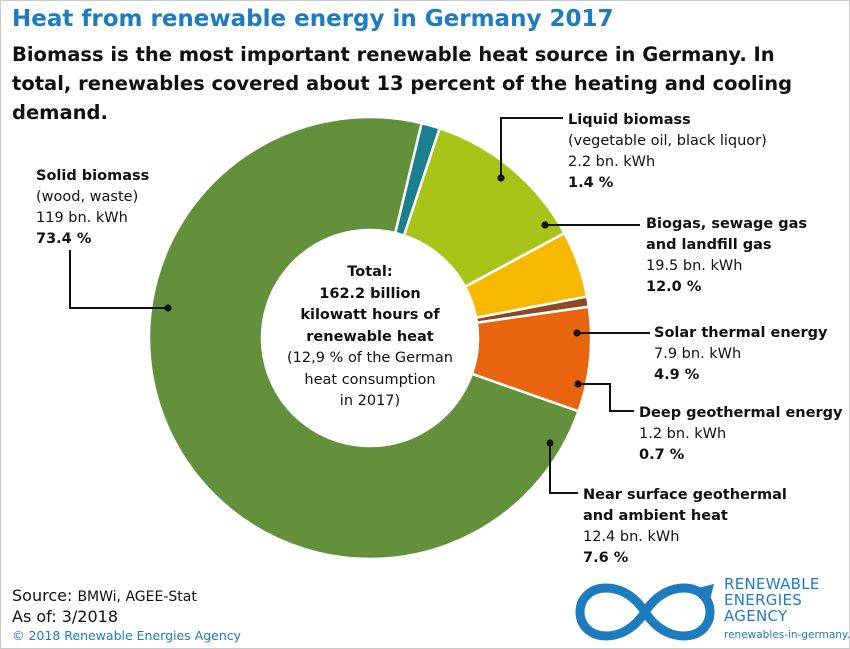 Image resolution: width=850 pixels, height=649 pixels. What do you see at coordinates (168, 308) in the screenshot?
I see `leader-solid-biomass-dot` at bounding box center [168, 308].